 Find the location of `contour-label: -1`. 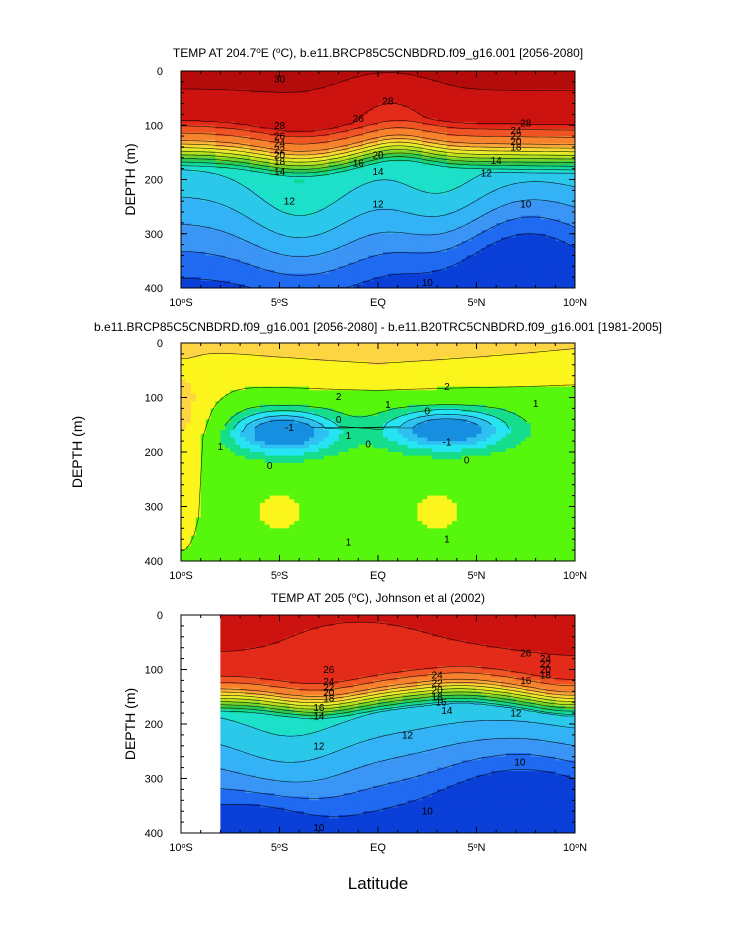

contour-label: -1 is located at coordinates (446, 443).